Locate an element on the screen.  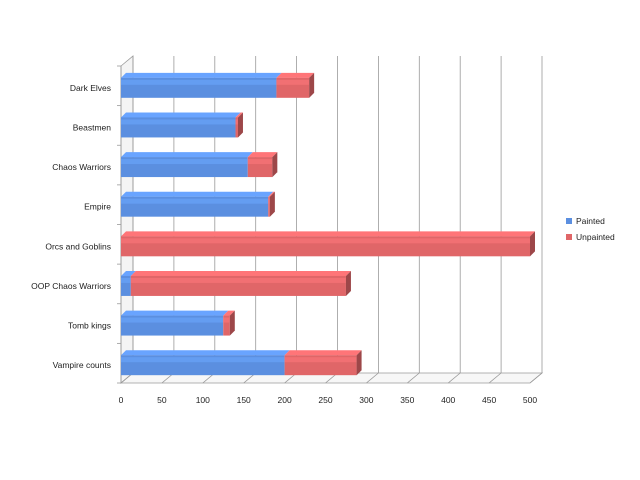
legend: Painted Unpainted is located at coordinates (590, 229).